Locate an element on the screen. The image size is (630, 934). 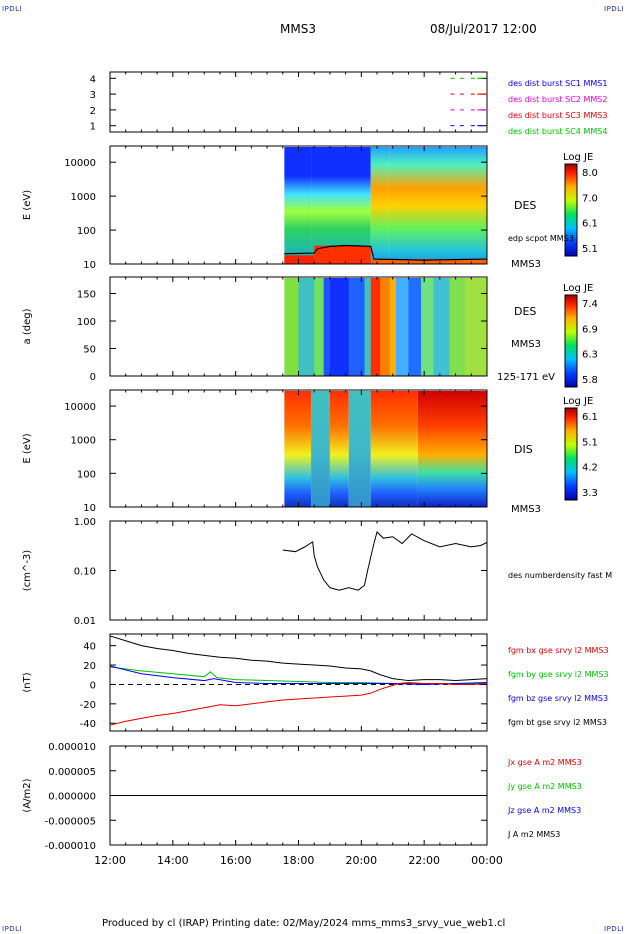
des_pitch-ytick-label: 100 is located at coordinates (86, 322).